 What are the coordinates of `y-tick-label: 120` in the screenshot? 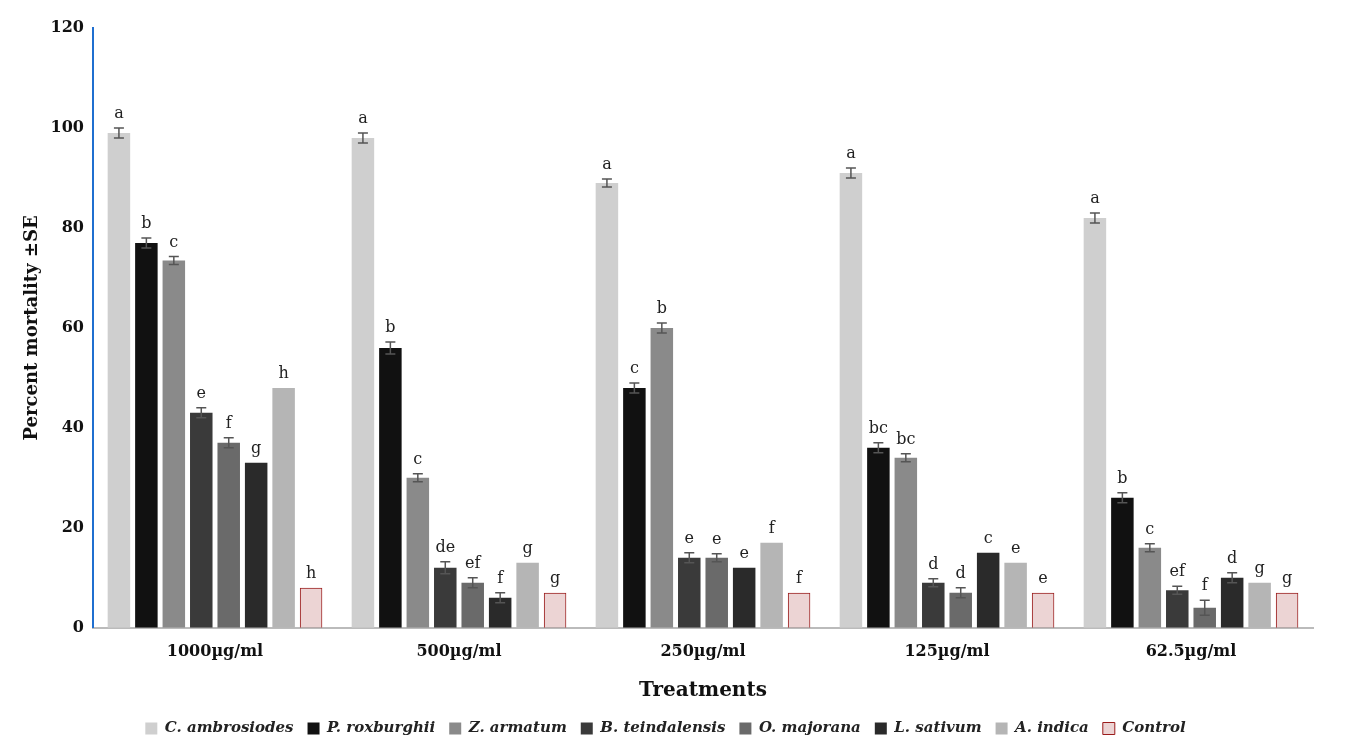 It's located at (67, 27).